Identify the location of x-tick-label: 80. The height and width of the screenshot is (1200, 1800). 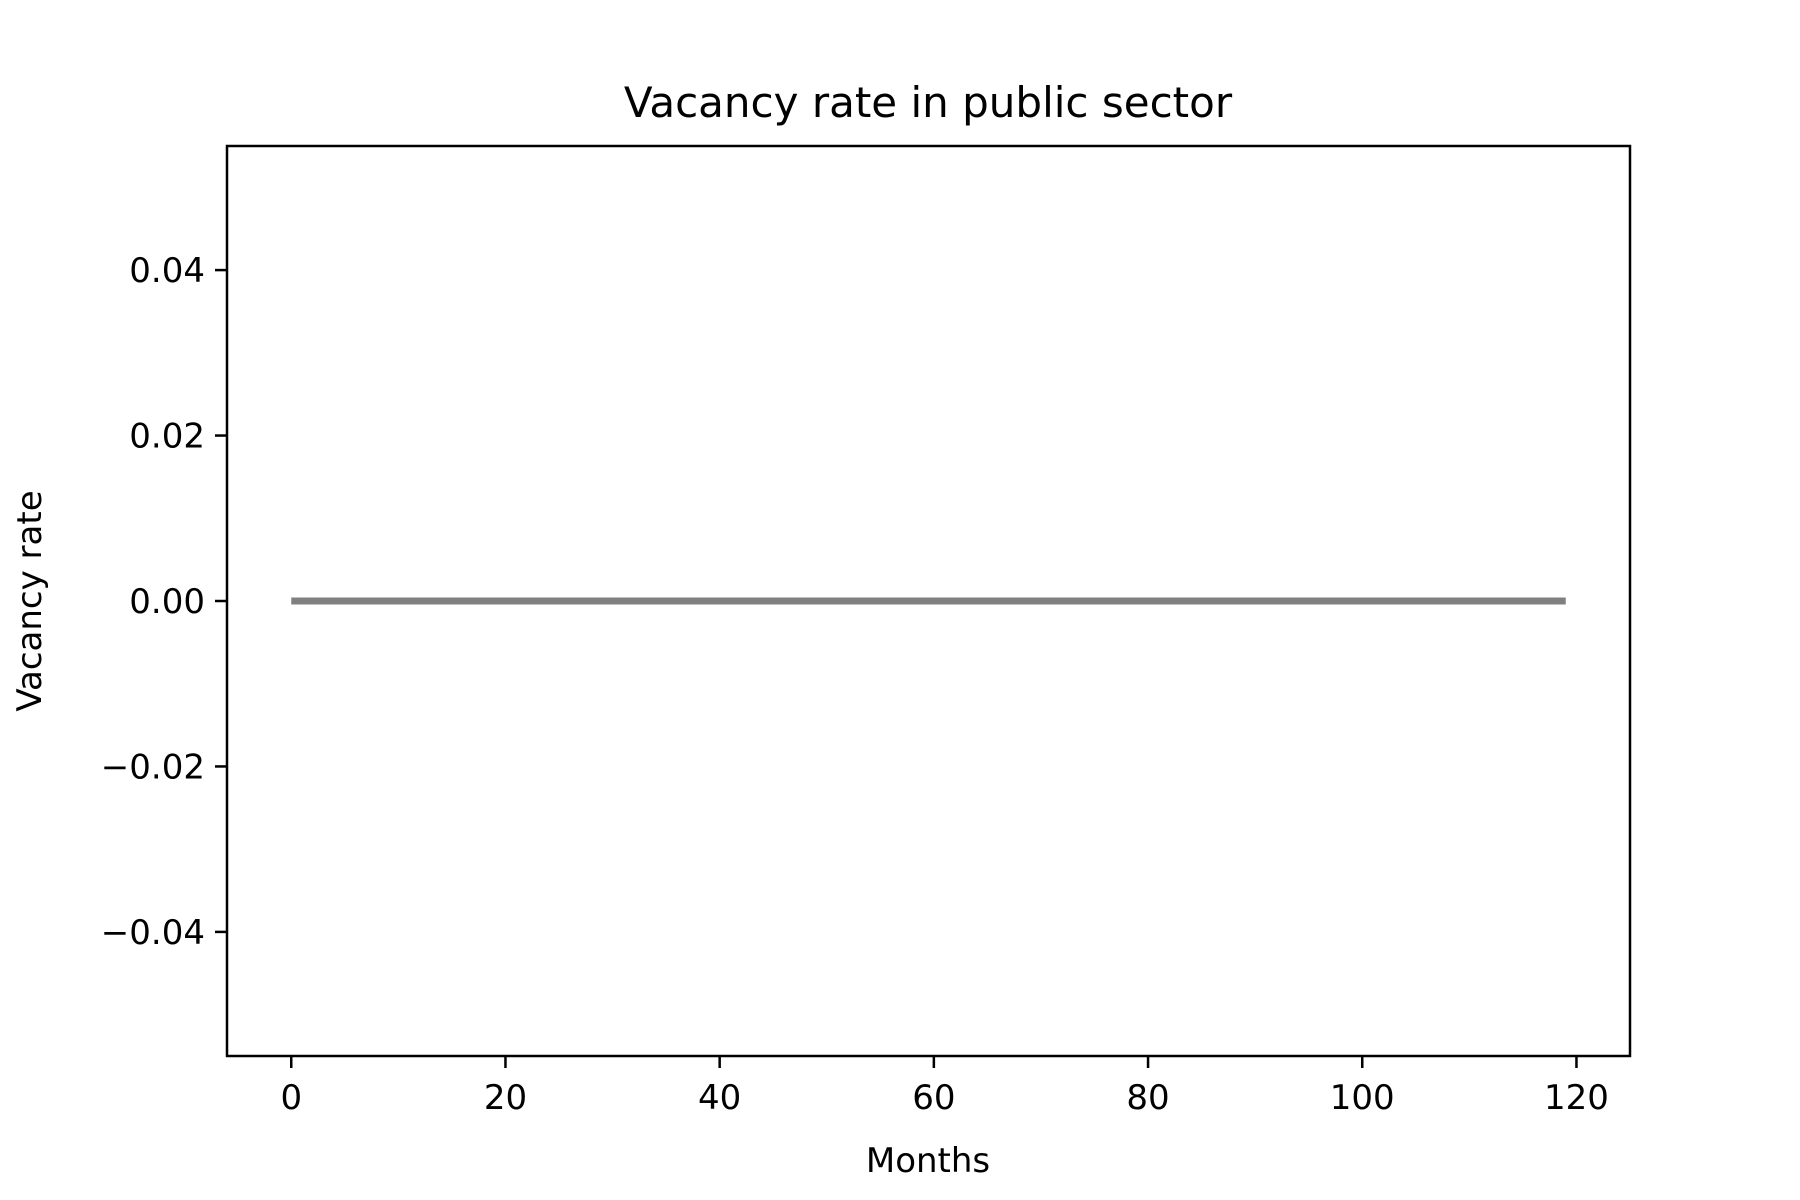
(1147, 1098).